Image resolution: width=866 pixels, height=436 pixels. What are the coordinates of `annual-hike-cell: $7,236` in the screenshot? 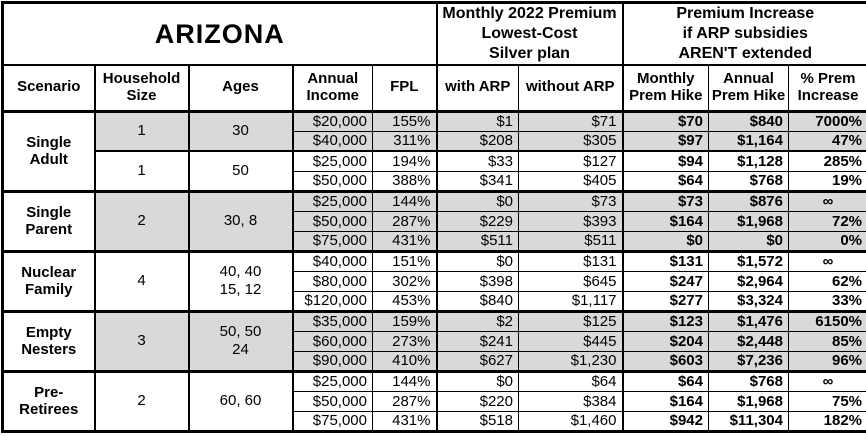 It's located at (749, 361).